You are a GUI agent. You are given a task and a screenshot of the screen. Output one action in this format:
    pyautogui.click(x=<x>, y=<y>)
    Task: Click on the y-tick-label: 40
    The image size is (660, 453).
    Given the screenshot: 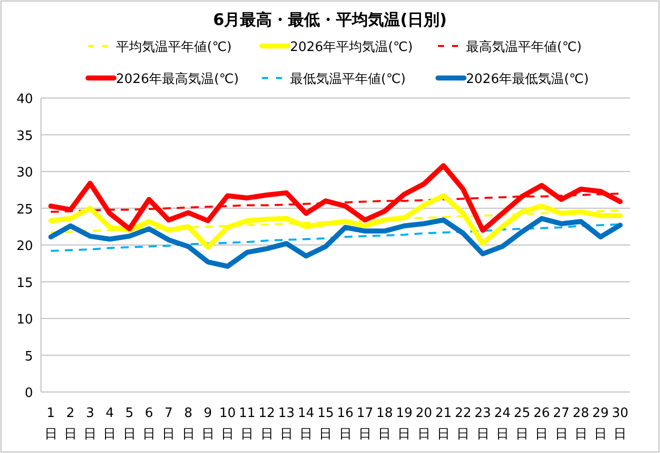 What is the action you would take?
    pyautogui.click(x=24, y=99)
    